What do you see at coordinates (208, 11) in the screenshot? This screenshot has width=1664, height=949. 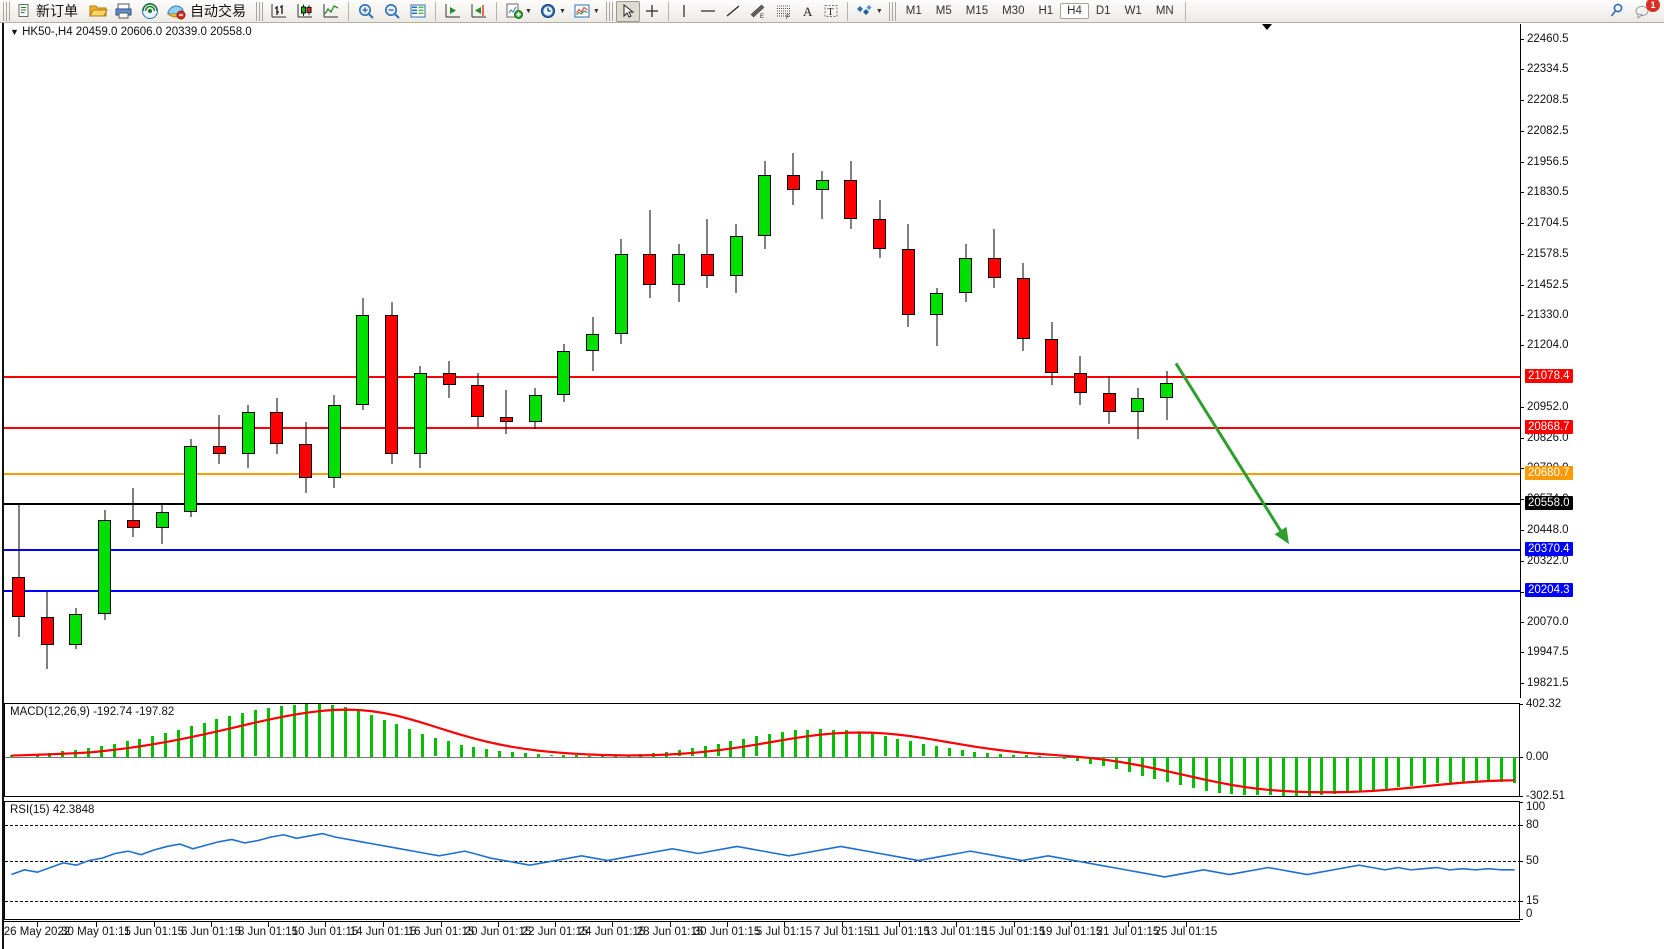 I see `autotrading-button: 自动交易` at bounding box center [208, 11].